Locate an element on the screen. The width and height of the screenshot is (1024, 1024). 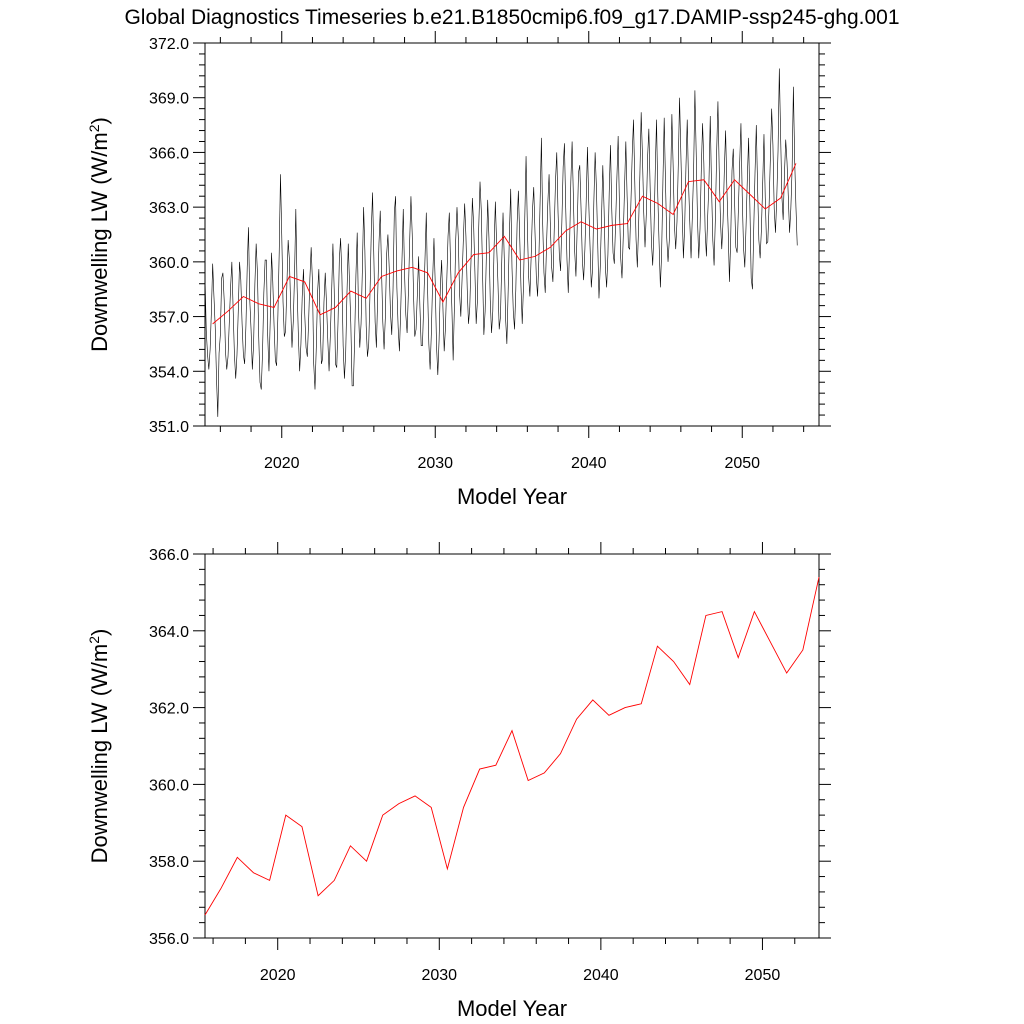
y-tick-label: 362.0 is located at coordinates (169, 709).